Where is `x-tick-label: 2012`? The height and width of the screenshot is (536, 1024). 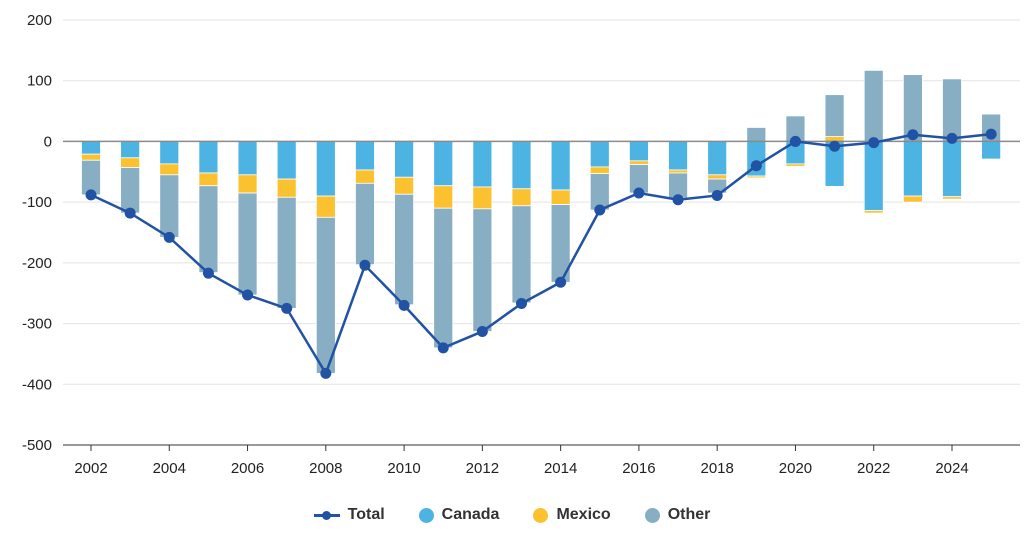
x-tick-label: 2012 is located at coordinates (482, 468).